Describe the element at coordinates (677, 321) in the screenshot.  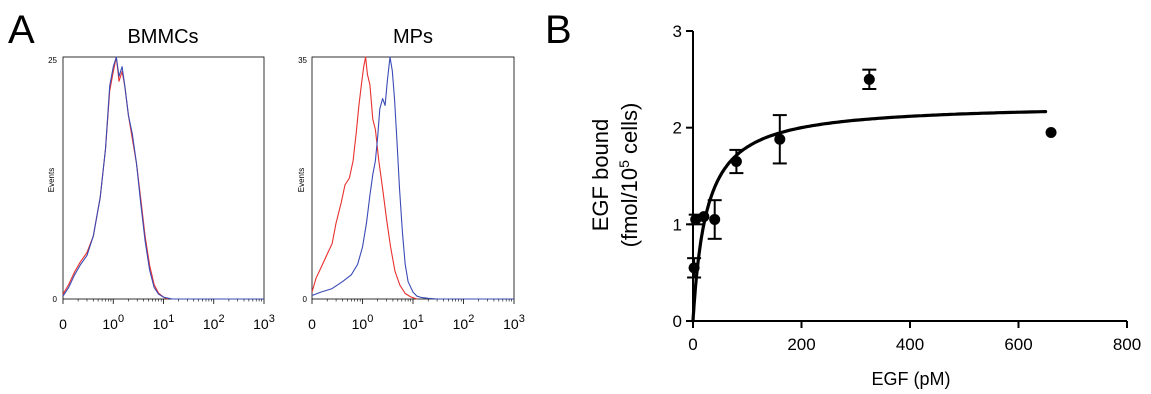
I see `y-tick-label: 0` at that location.